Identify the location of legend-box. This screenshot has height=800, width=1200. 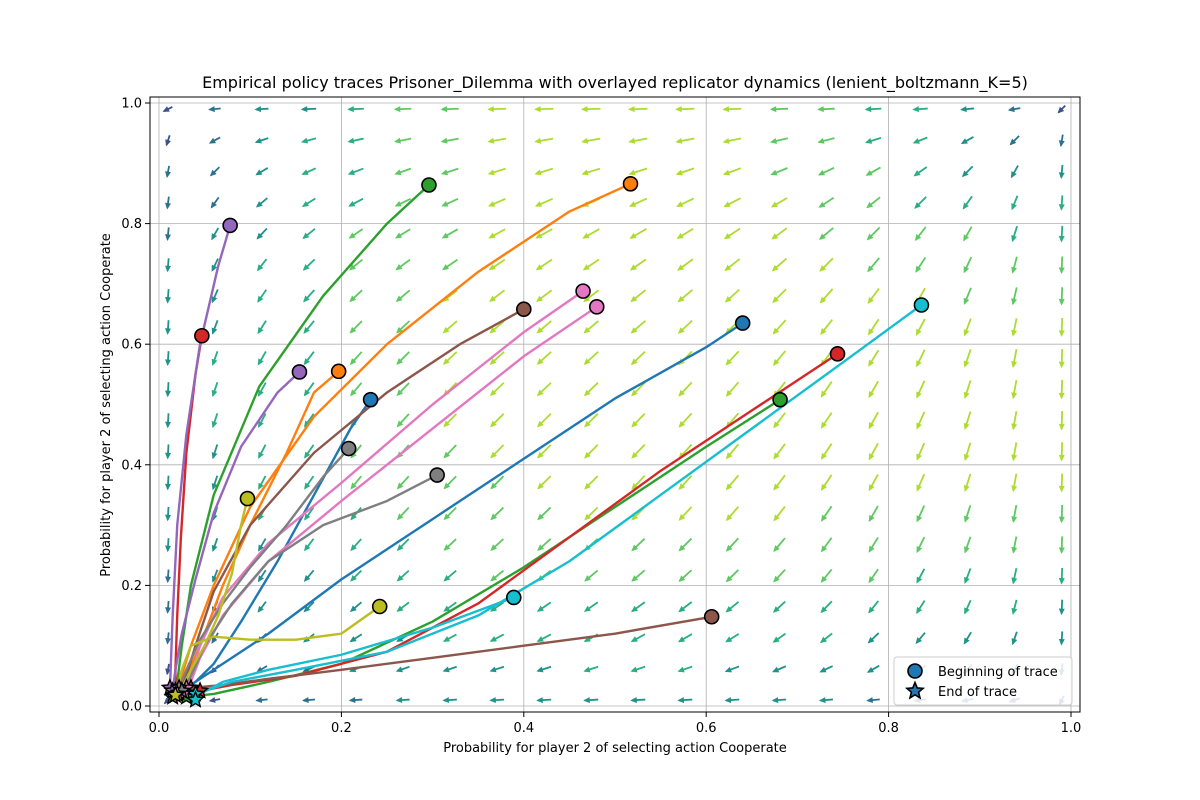
(983, 681).